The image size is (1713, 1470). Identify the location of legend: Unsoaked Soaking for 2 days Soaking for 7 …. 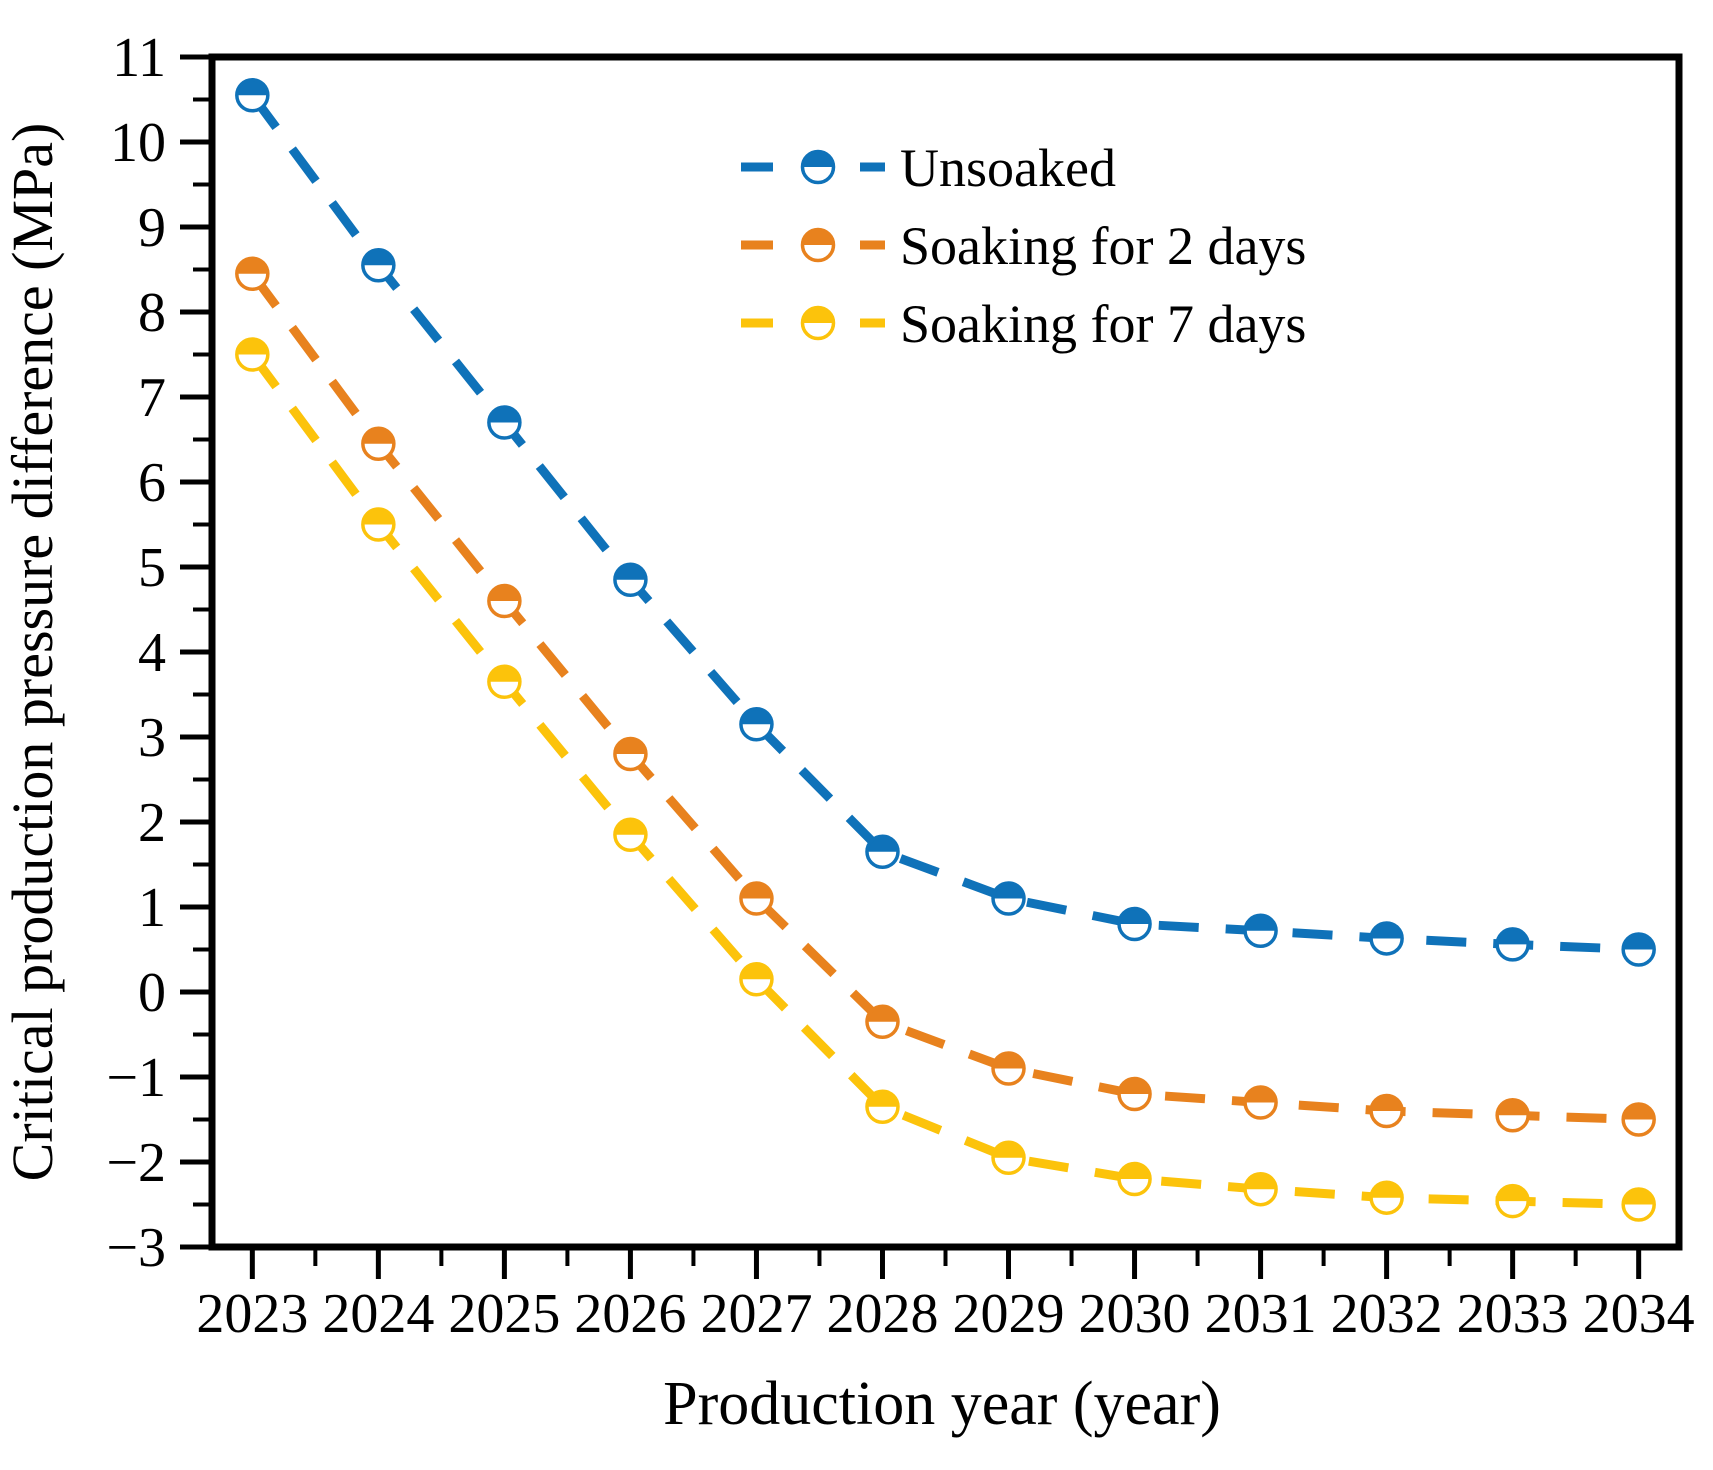
(1023, 246).